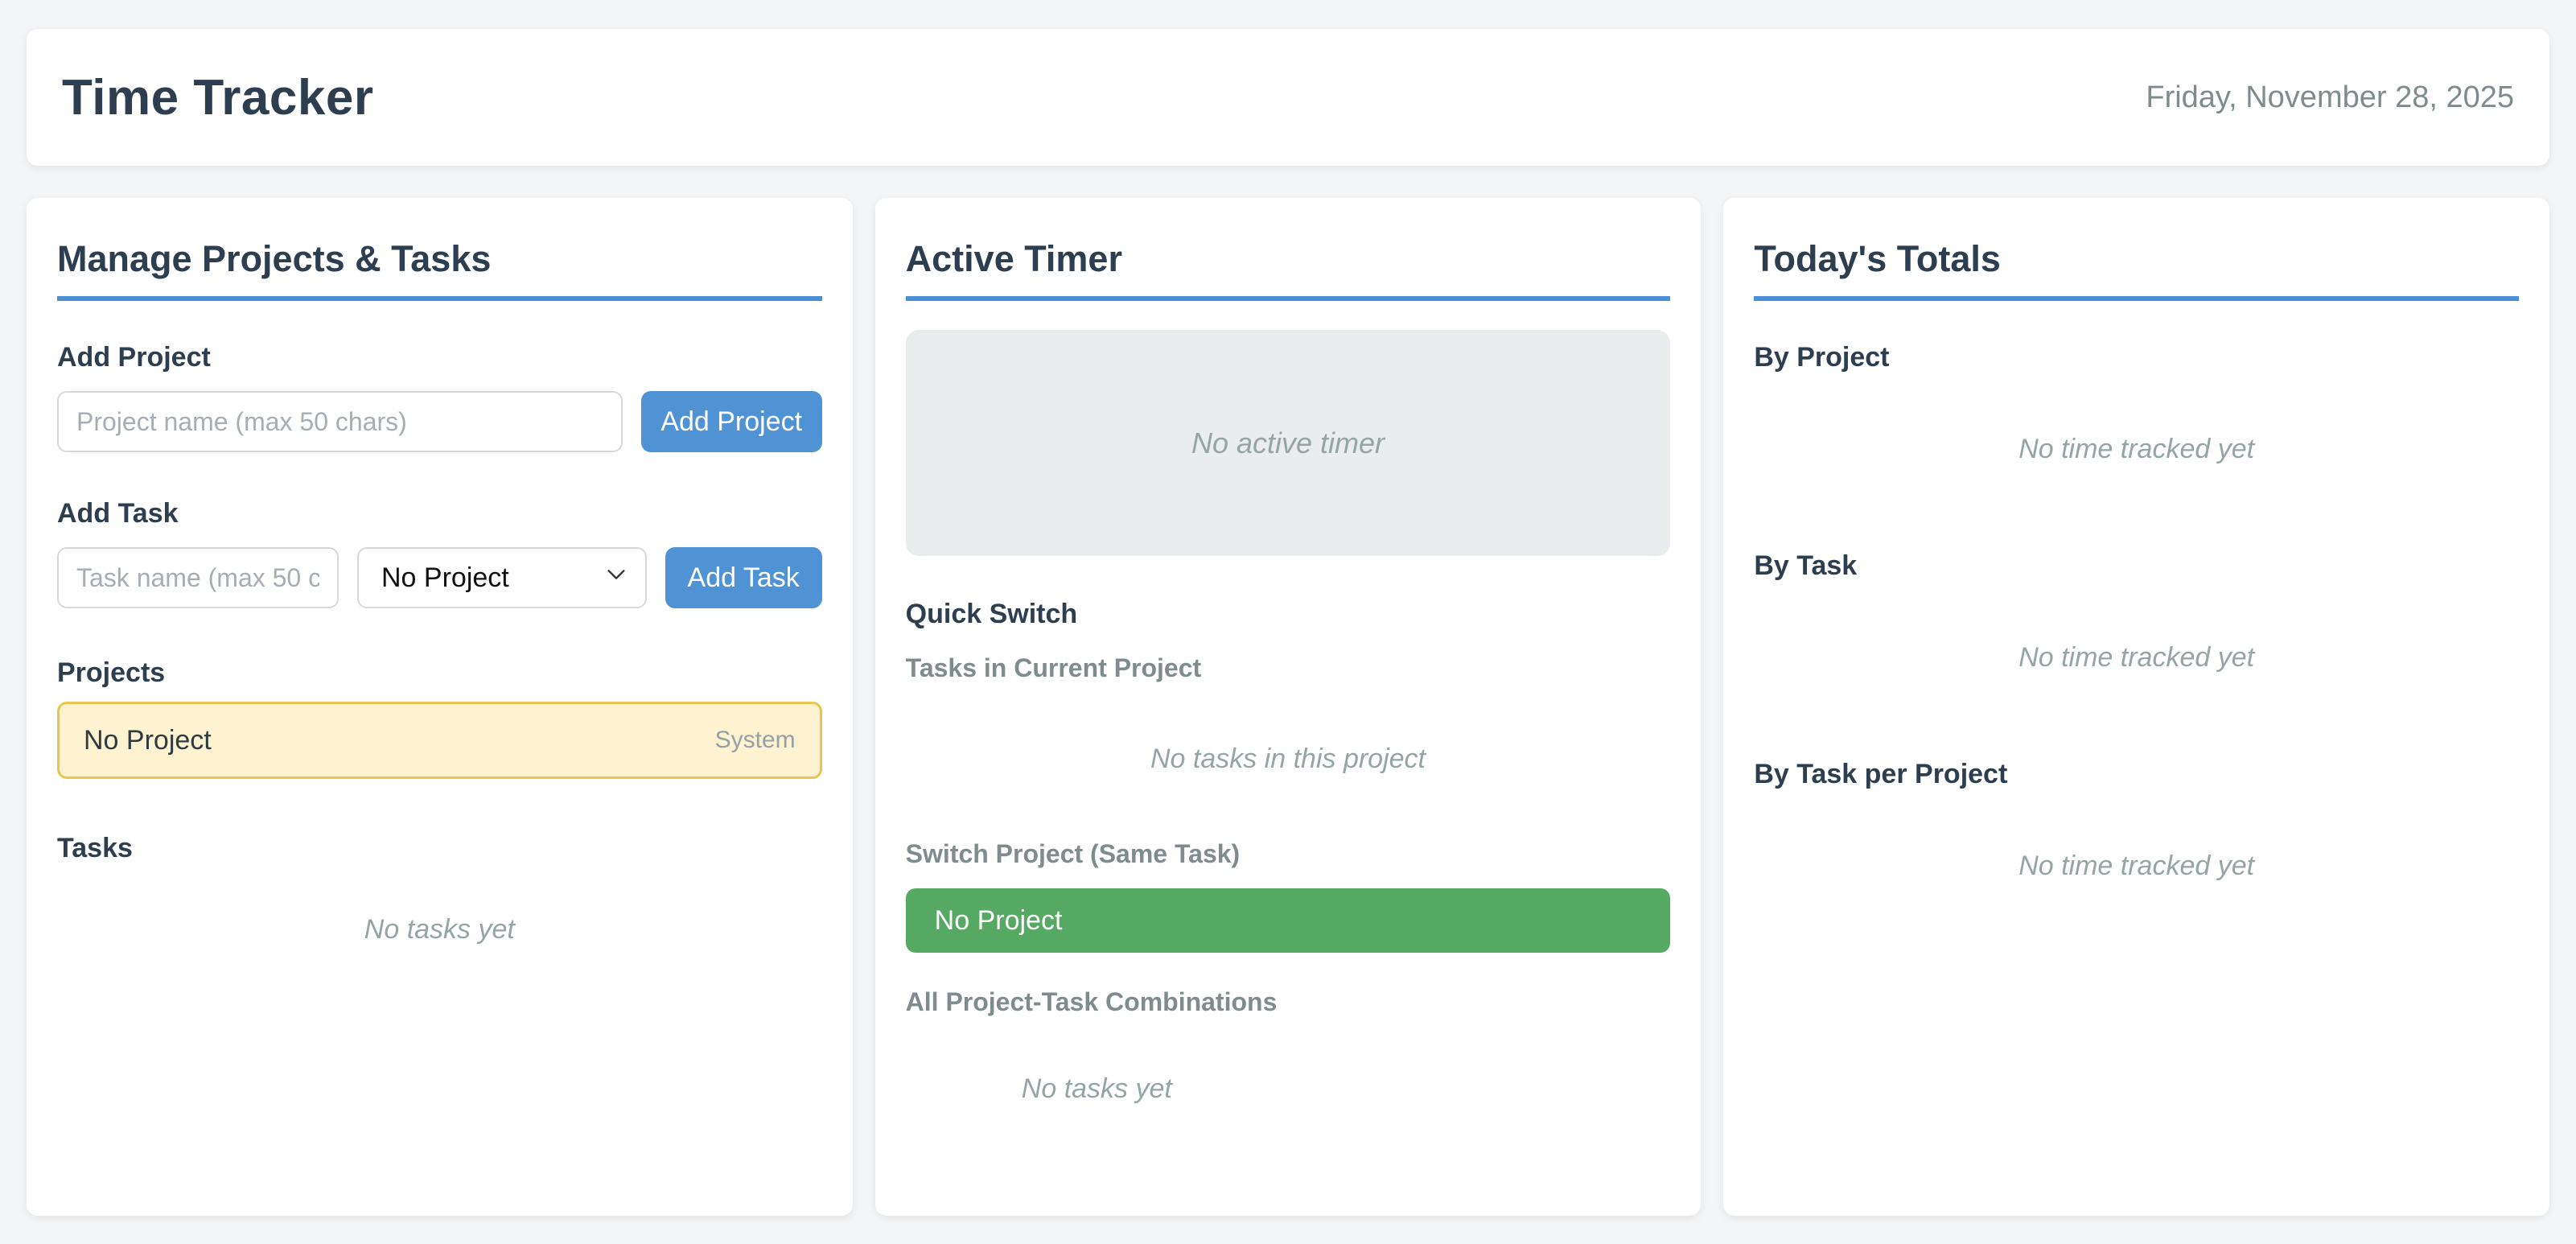  I want to click on totals-by-task-section: By Task No time tracked yet, so click(2136, 642).